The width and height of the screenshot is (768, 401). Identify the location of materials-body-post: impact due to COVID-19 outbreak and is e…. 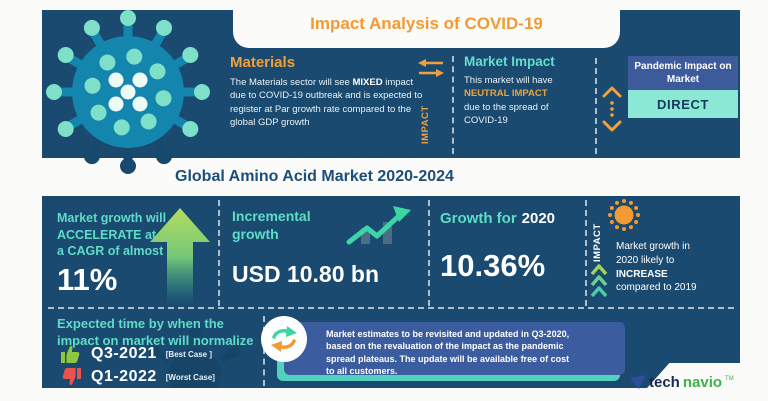
(326, 103).